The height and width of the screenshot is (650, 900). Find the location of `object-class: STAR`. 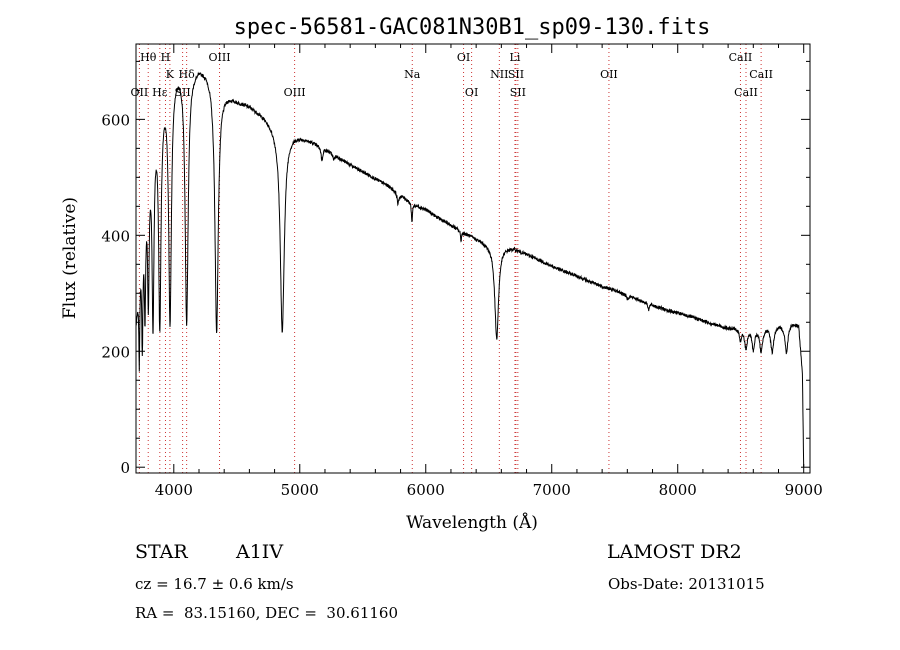

object-class: STAR is located at coordinates (161, 552).